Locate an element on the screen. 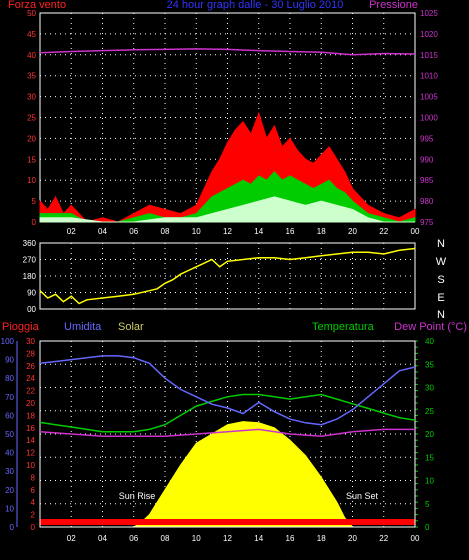 The image size is (469, 560). umidita-tick-label: 14 is located at coordinates (30, 440).